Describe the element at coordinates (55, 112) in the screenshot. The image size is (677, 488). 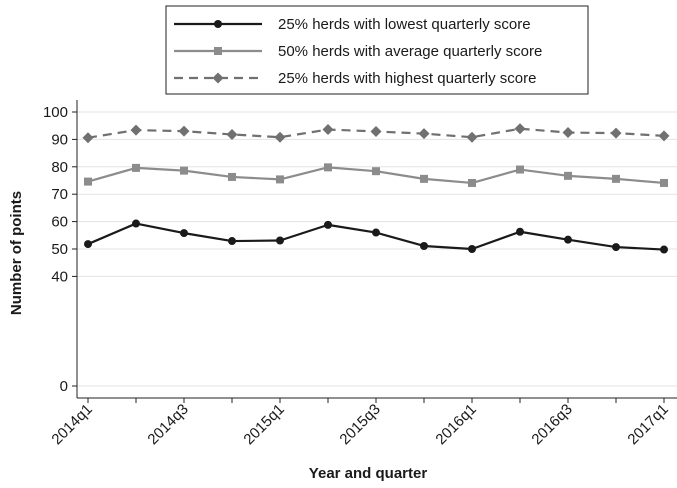
I see `y-tick-label: 100` at that location.